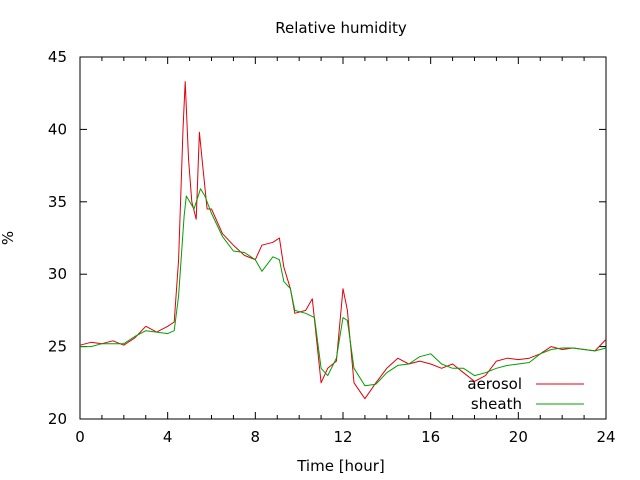 The height and width of the screenshot is (480, 640). I want to click on x-tick-label: 4, so click(168, 437).